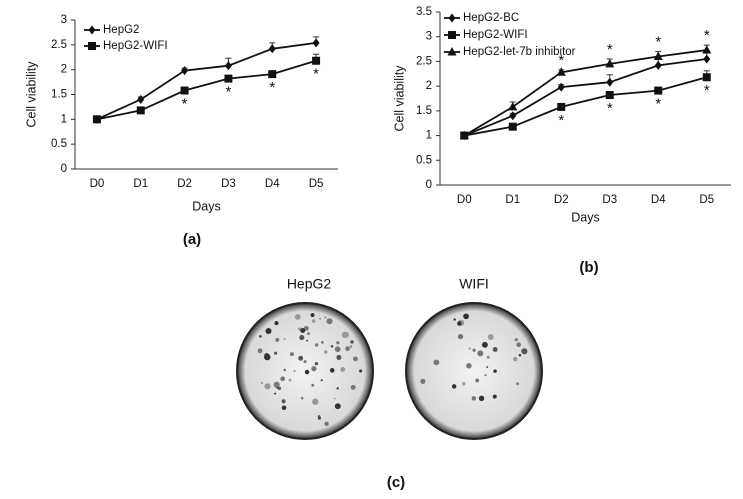 This screenshot has height=499, width=743. Describe the element at coordinates (392, 369) in the screenshot. I see `colonies` at that location.